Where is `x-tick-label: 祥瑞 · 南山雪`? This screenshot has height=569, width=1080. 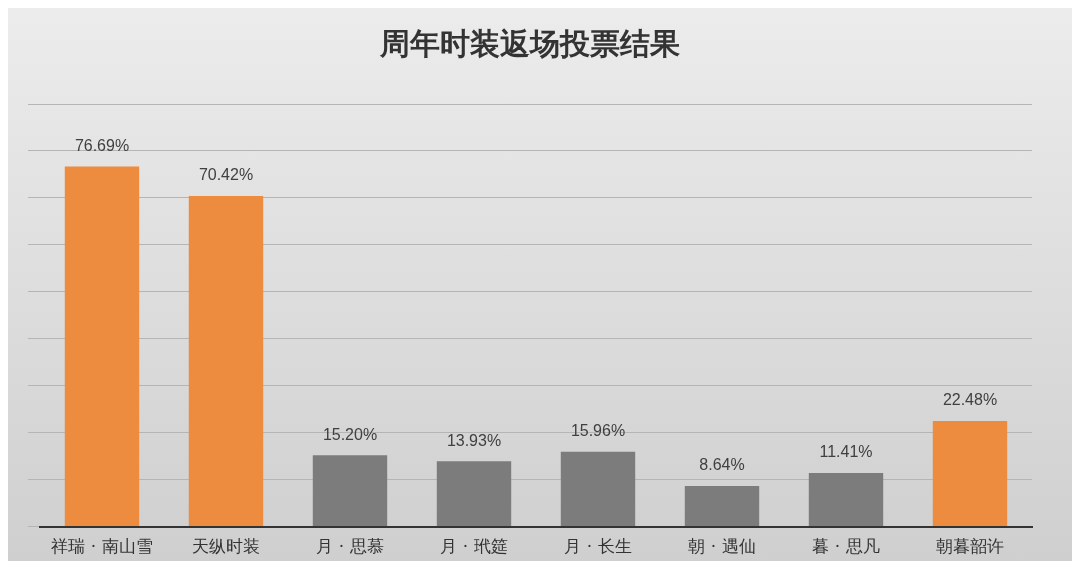
x-tick-label: 祥瑞 · 南山雪 is located at coordinates (102, 546).